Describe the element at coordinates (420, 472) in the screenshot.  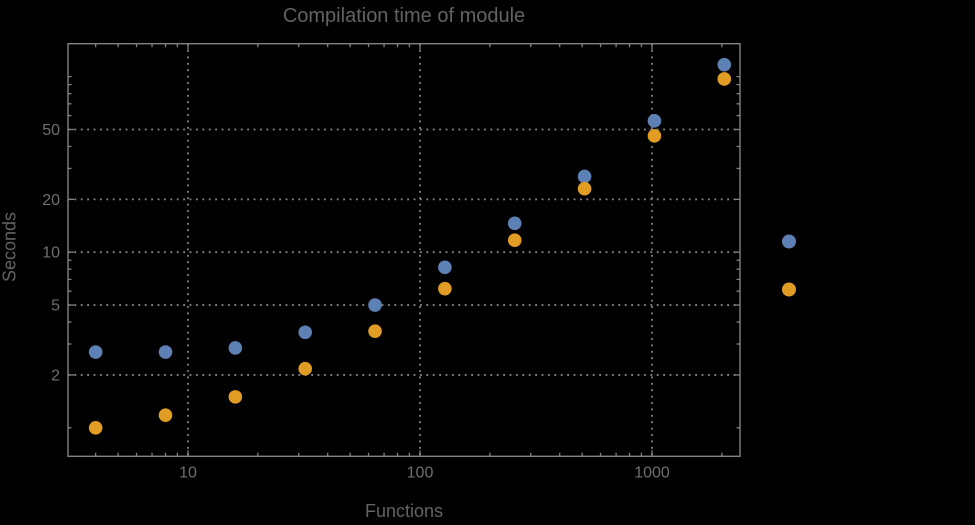
I see `x-tick-label: 100` at that location.